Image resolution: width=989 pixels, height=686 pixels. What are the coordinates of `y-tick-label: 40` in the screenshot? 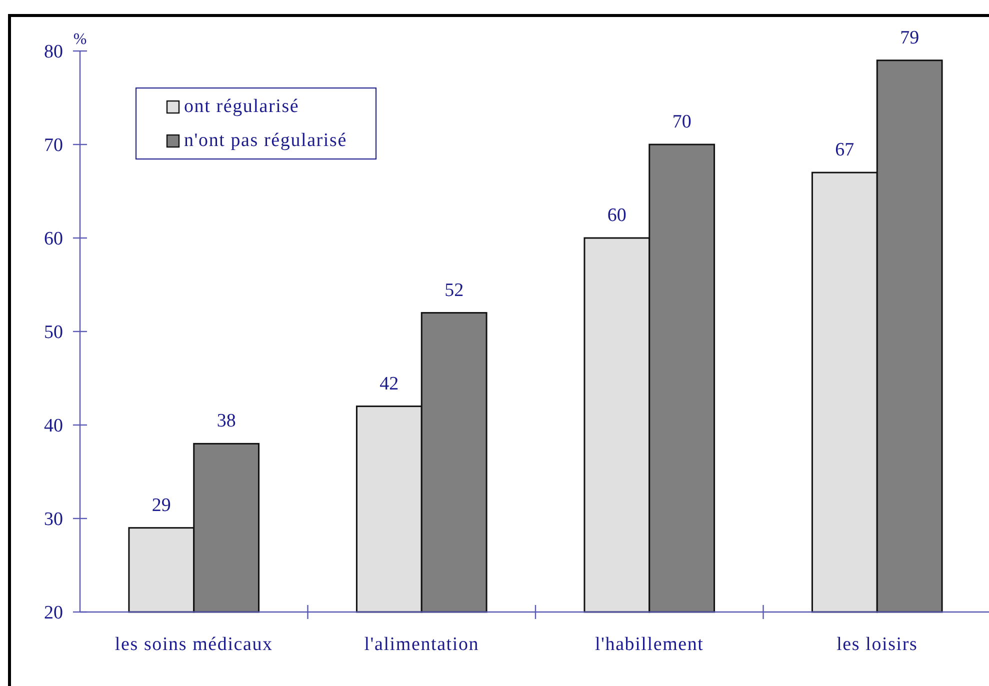 It's located at (53, 426).